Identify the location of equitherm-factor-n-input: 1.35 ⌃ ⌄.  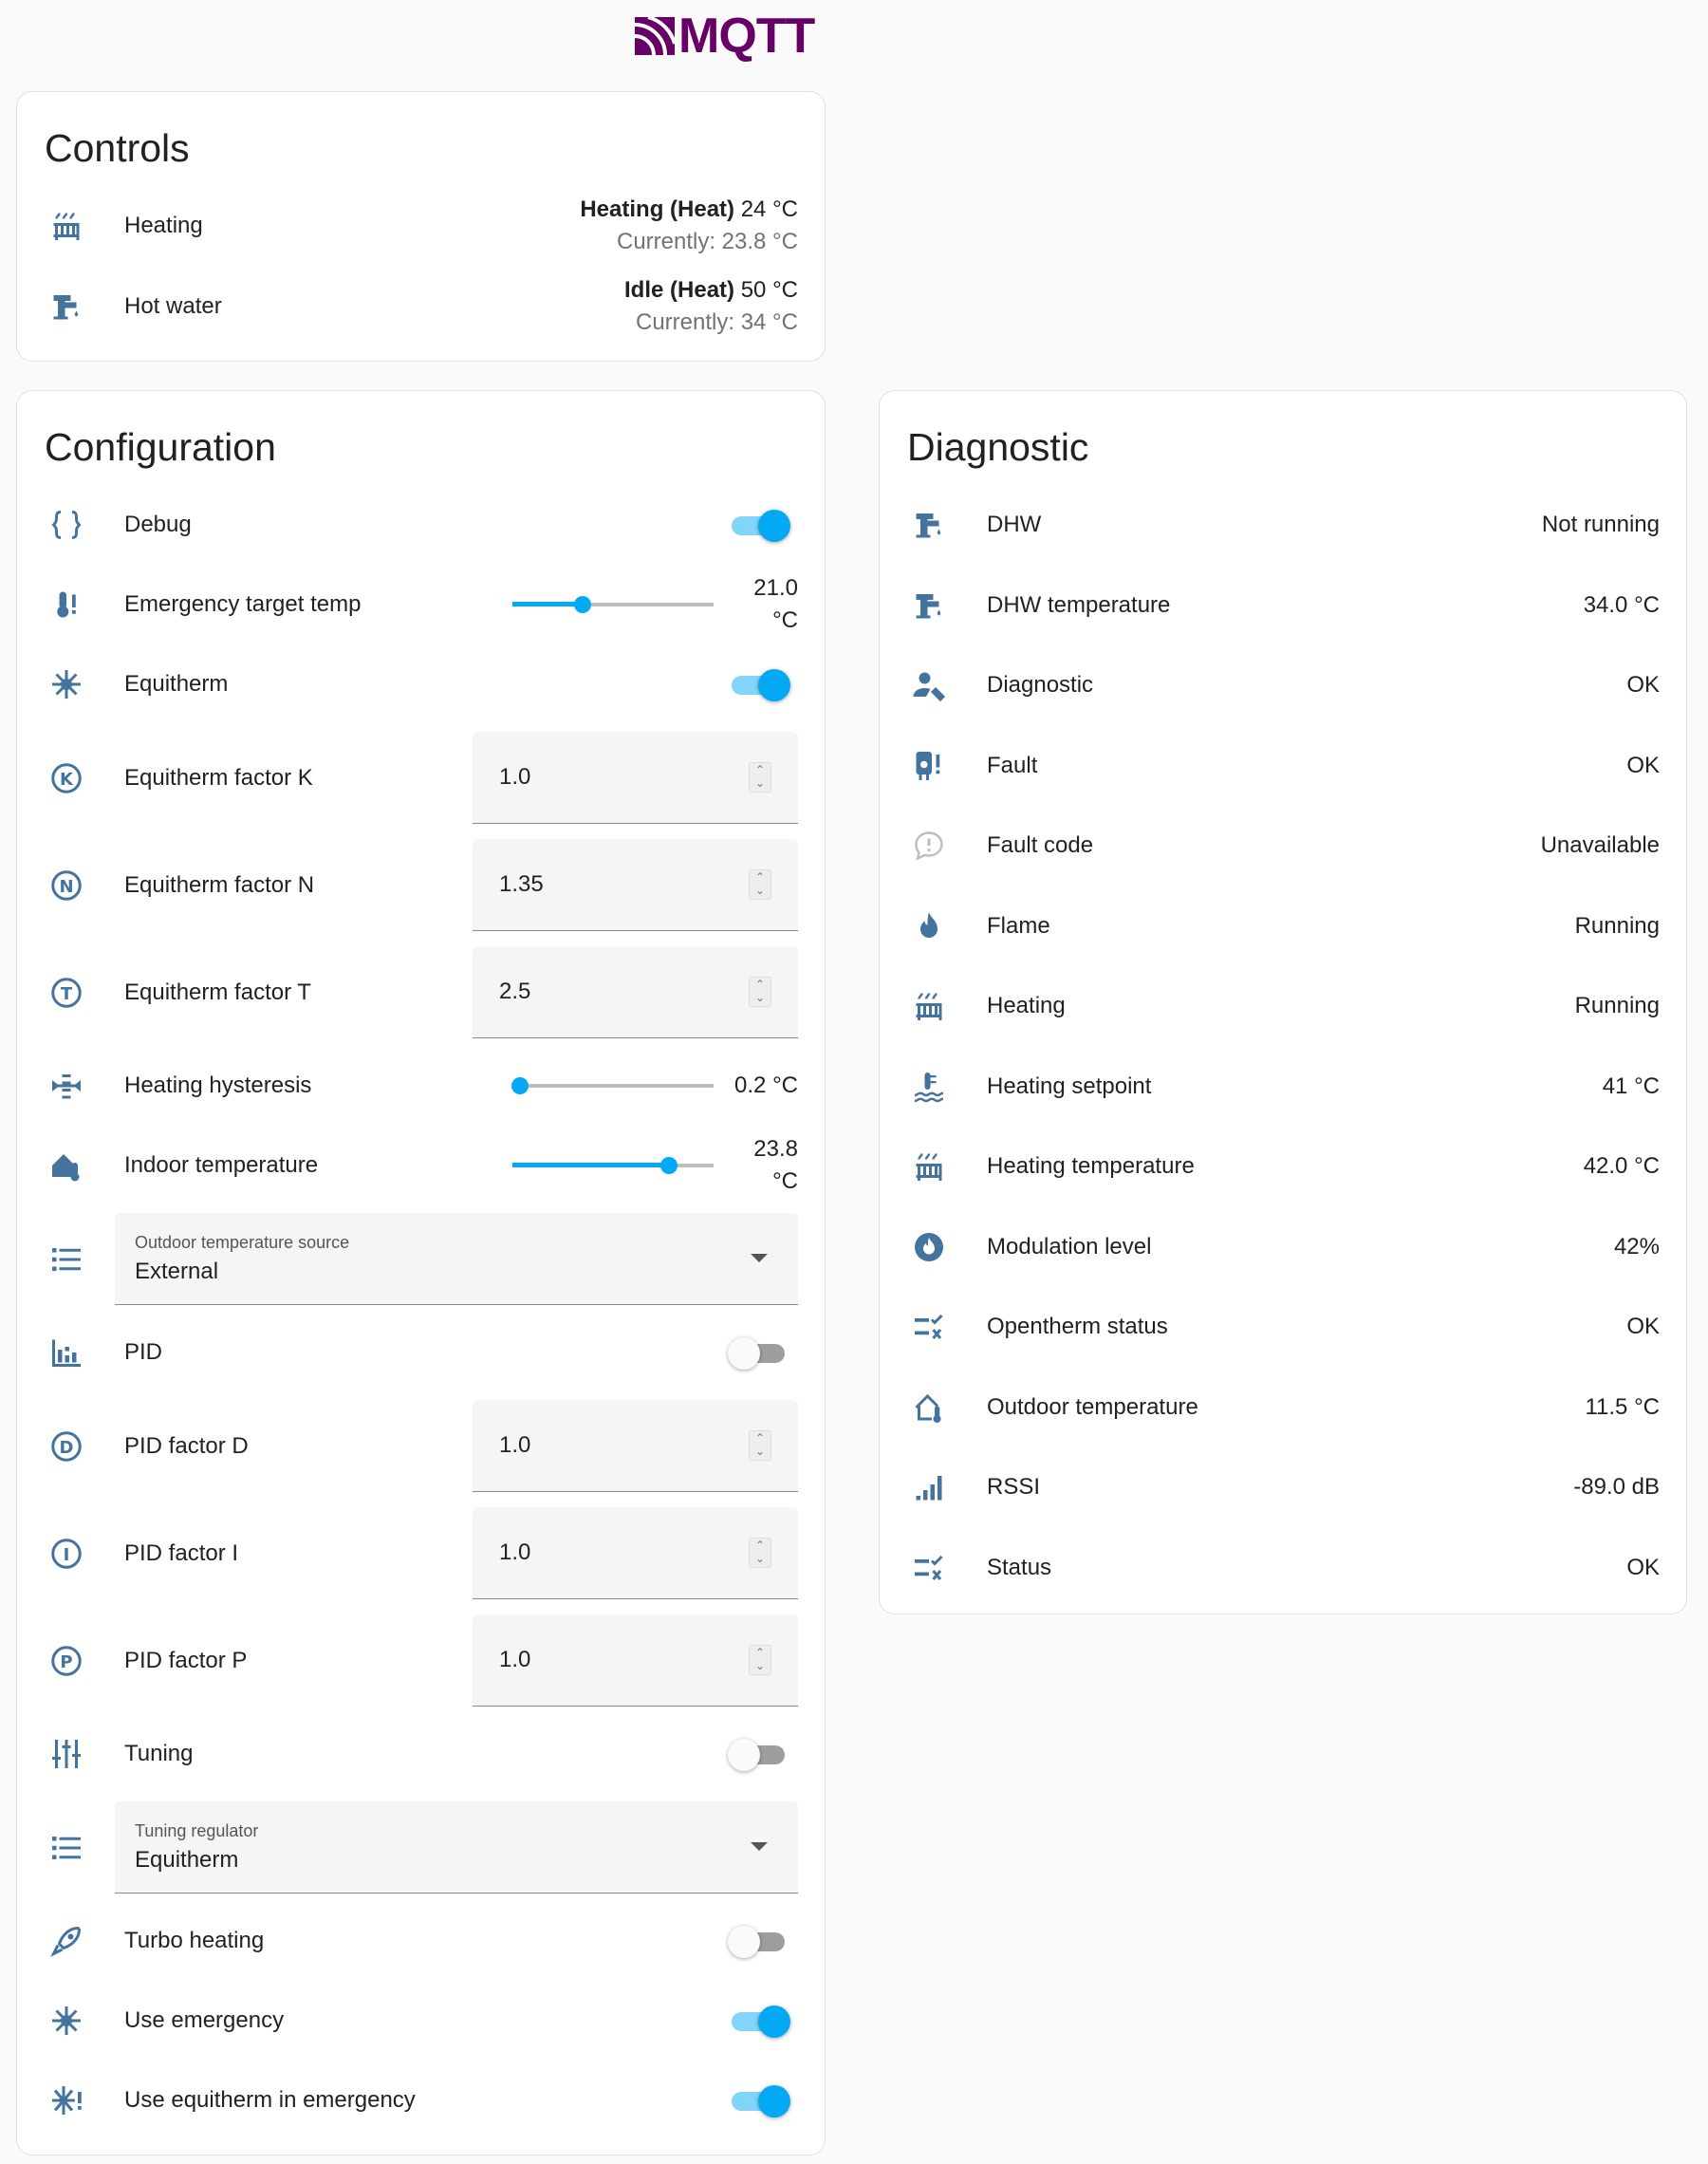
(635, 885).